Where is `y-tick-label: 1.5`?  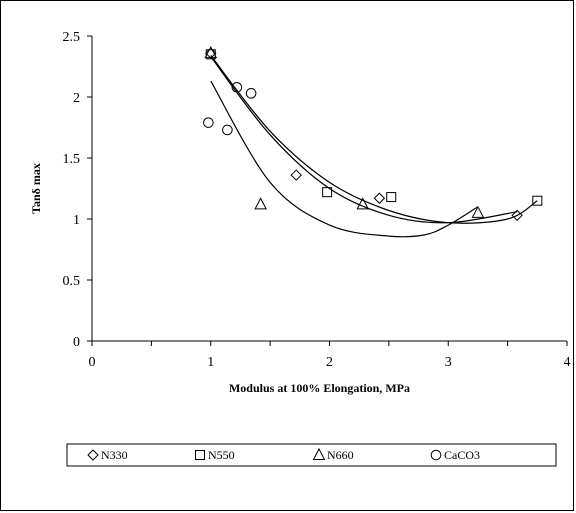
y-tick-label: 1.5 is located at coordinates (72, 159).